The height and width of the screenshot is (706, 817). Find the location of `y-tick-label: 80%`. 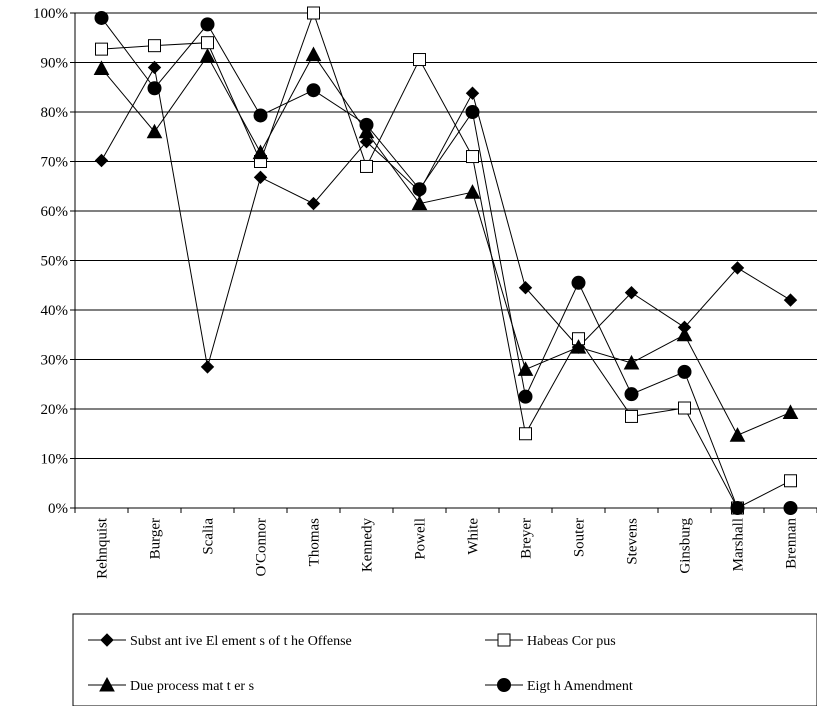

y-tick-label: 80% is located at coordinates (55, 113).